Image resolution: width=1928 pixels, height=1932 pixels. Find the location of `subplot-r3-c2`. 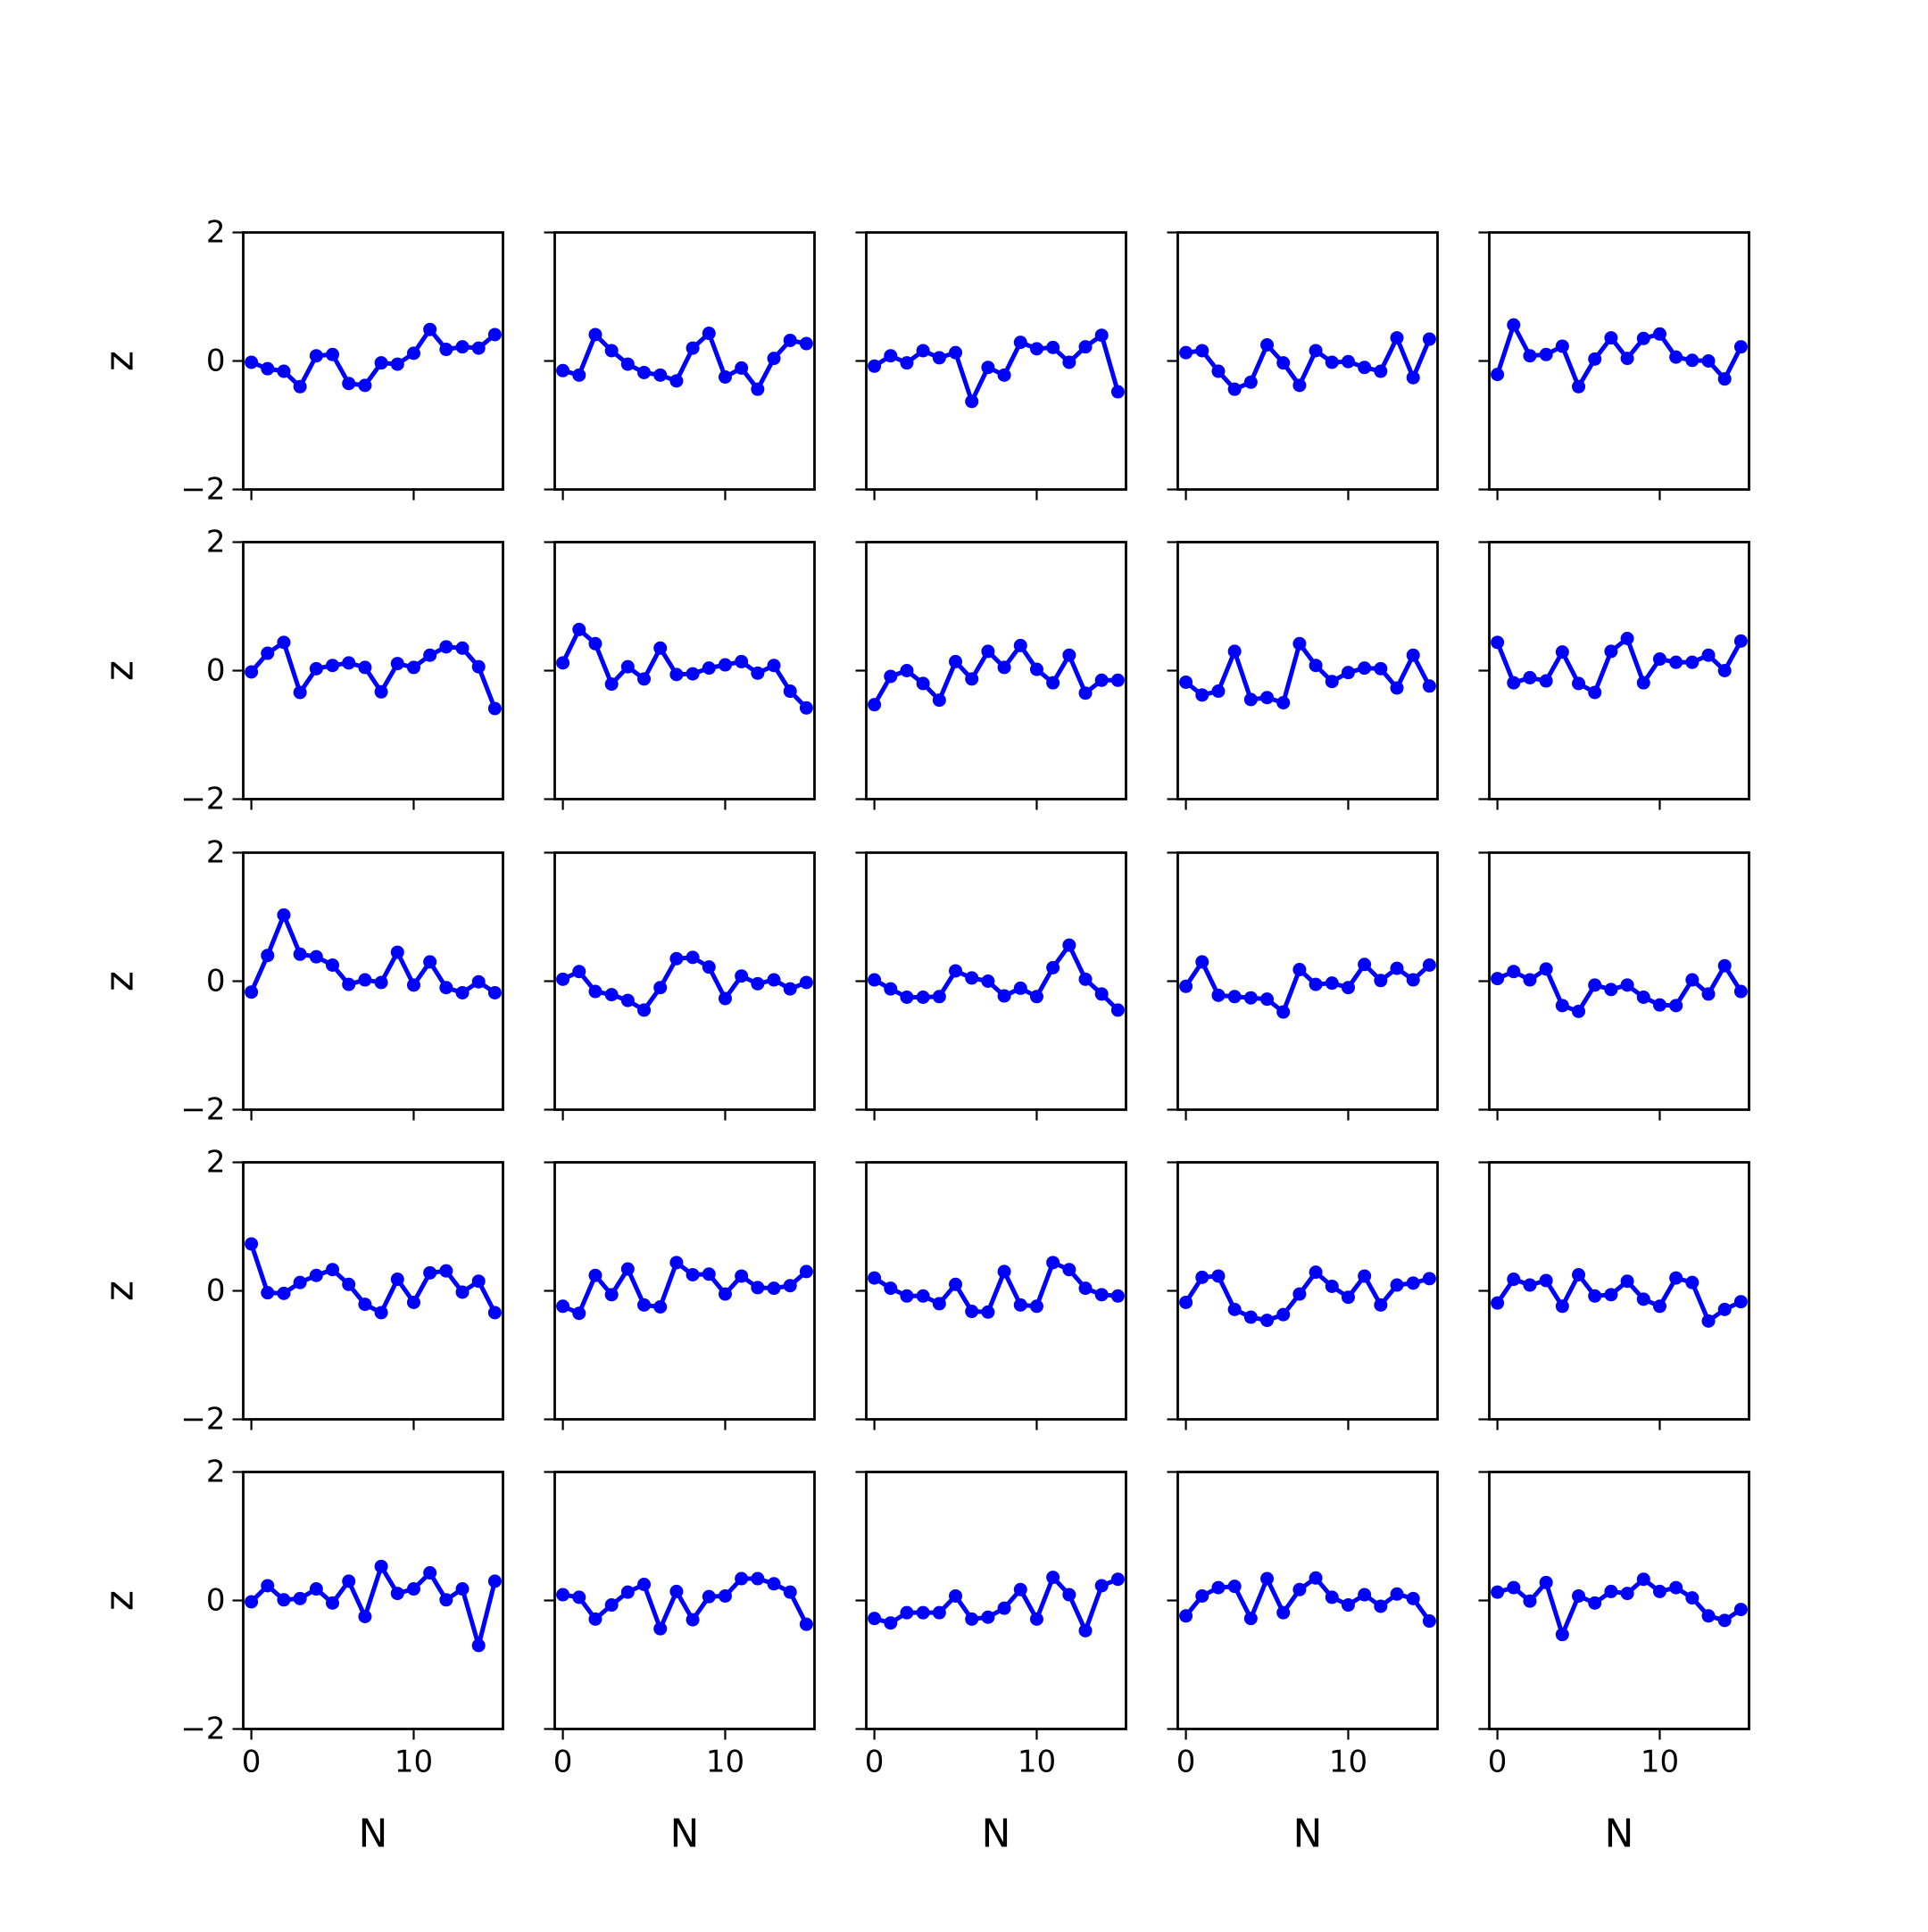

subplot-r3-c2 is located at coordinates (991, 1295).